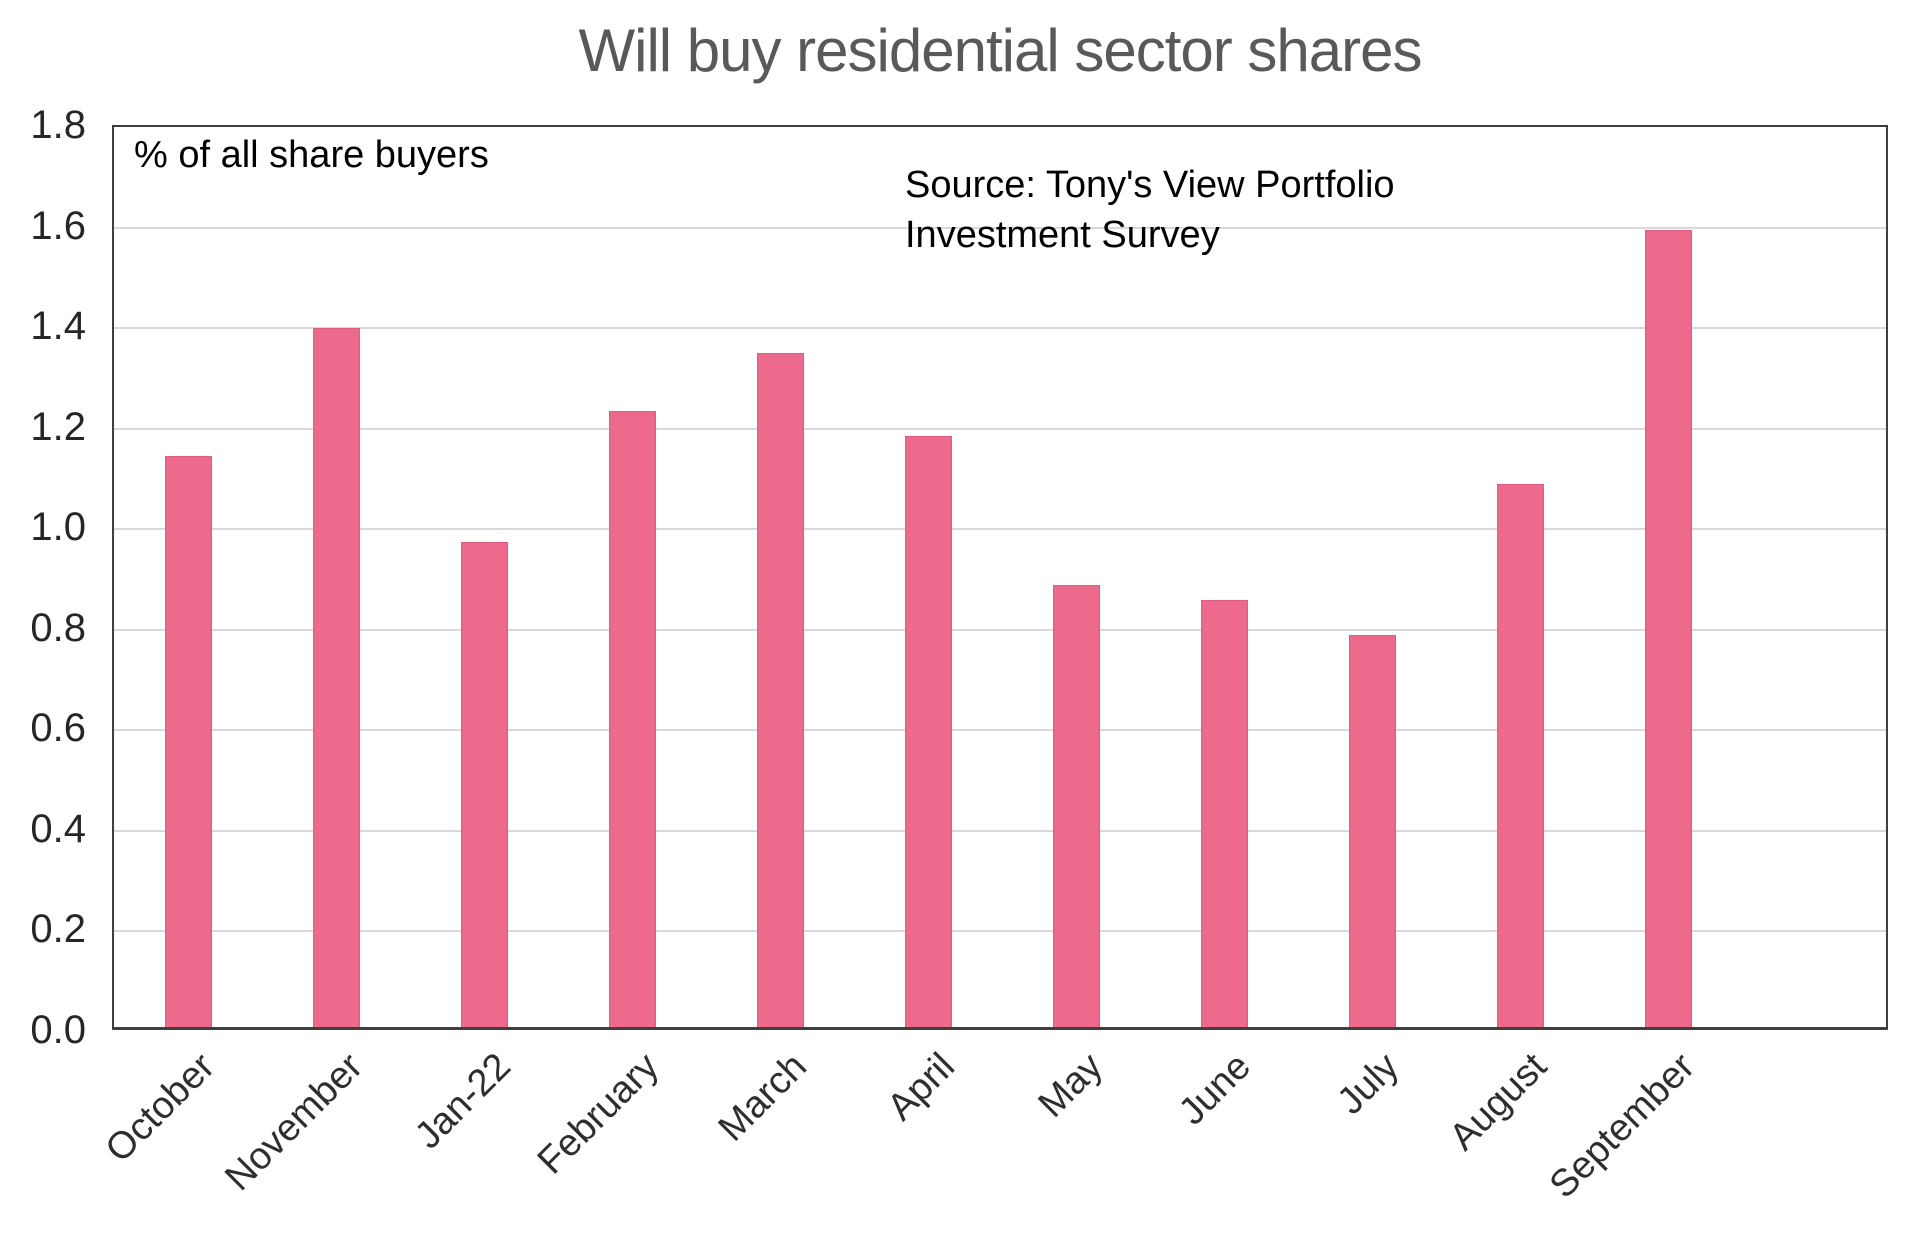 The width and height of the screenshot is (1920, 1251). What do you see at coordinates (188, 741) in the screenshot?
I see `bar-october` at bounding box center [188, 741].